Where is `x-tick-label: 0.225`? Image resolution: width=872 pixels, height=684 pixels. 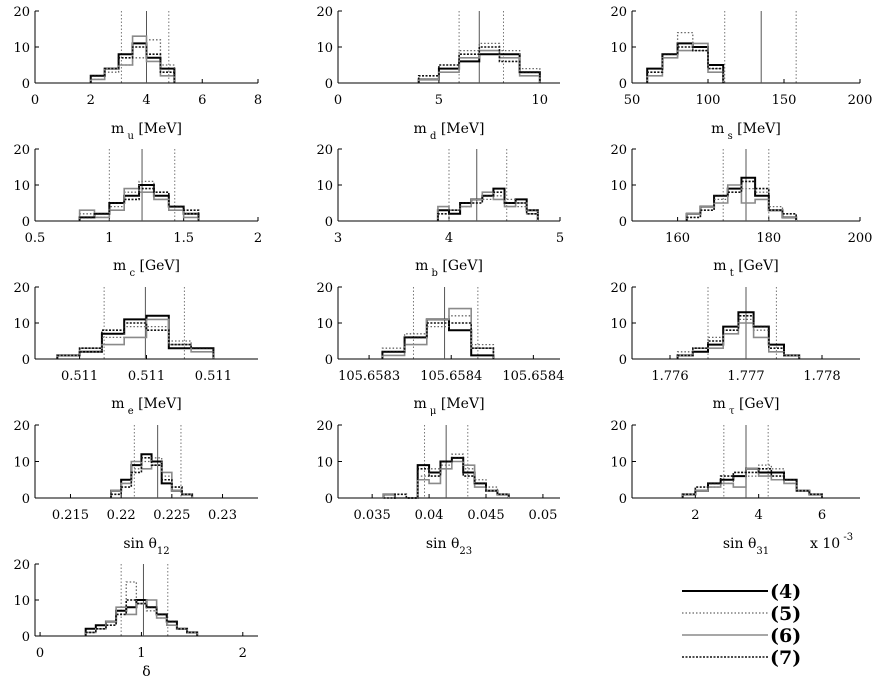
x-tick-label: 0.225 is located at coordinates (171, 515).